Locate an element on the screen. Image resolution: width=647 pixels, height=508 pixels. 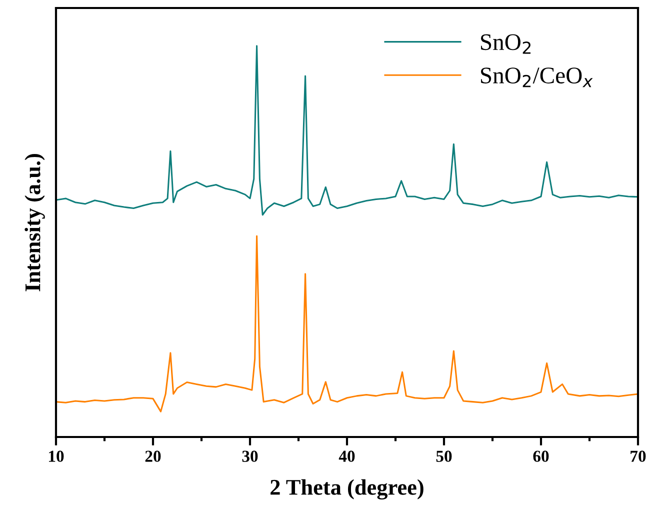
x-tick-label: 30 is located at coordinates (250, 456).